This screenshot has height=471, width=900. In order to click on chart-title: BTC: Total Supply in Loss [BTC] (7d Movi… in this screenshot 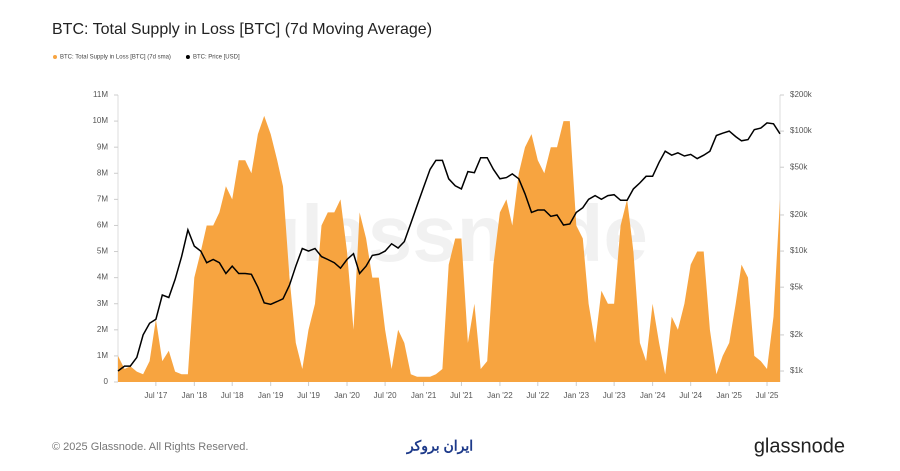, I will do `click(242, 29)`.